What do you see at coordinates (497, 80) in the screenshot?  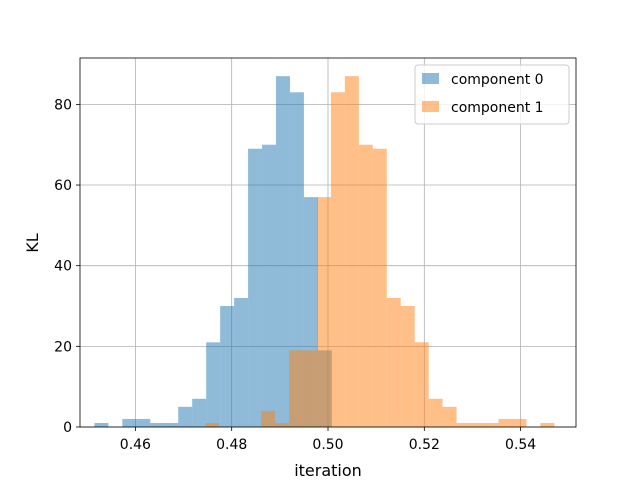 I see `legend-label-component-0: component 0` at bounding box center [497, 80].